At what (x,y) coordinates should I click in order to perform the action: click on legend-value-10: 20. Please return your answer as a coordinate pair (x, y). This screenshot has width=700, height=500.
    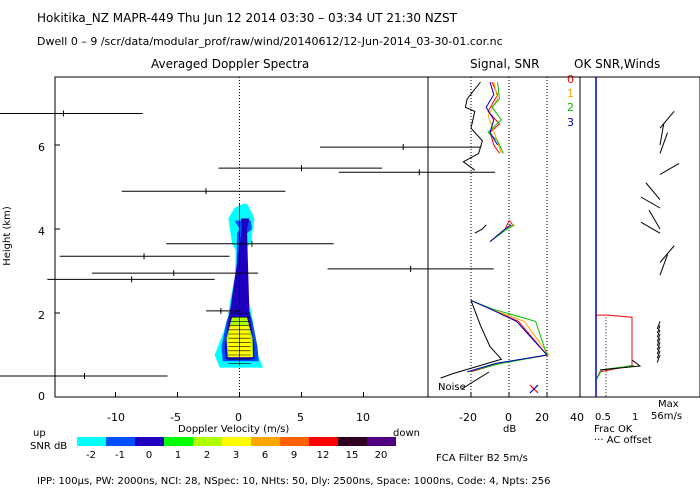
    Looking at the image, I should click on (381, 455).